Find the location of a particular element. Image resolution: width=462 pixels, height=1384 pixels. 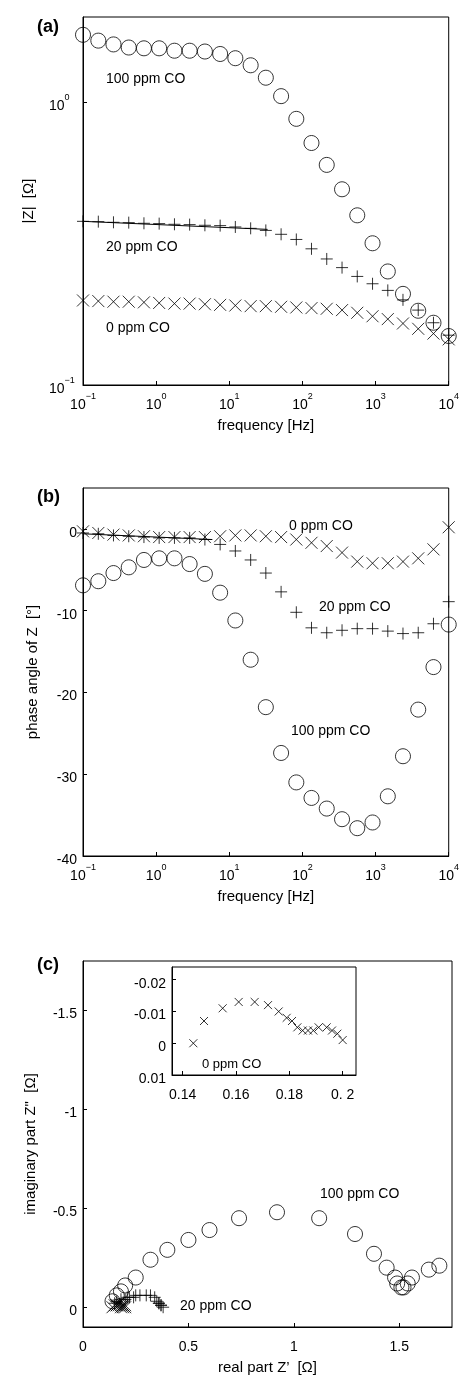

x-tick-label: 0.14 is located at coordinates (183, 1094).